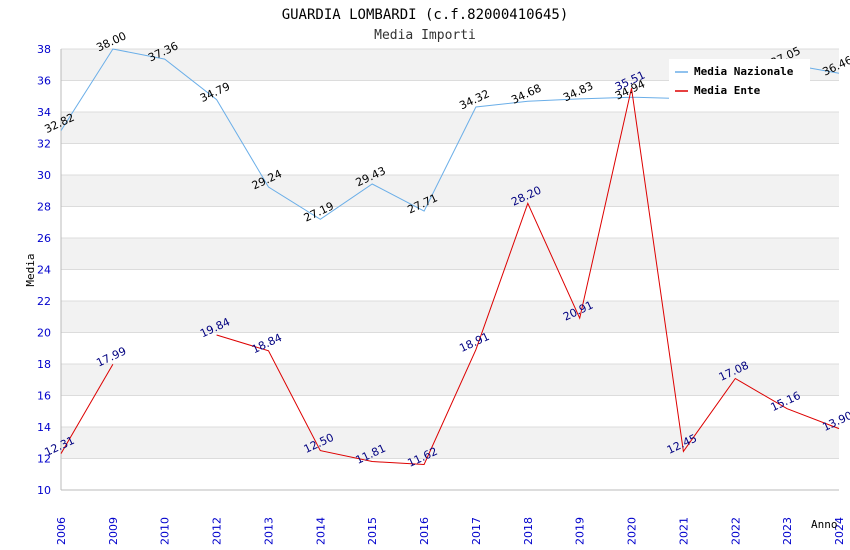  I want to click on y-tick-label: 26, so click(44, 238).